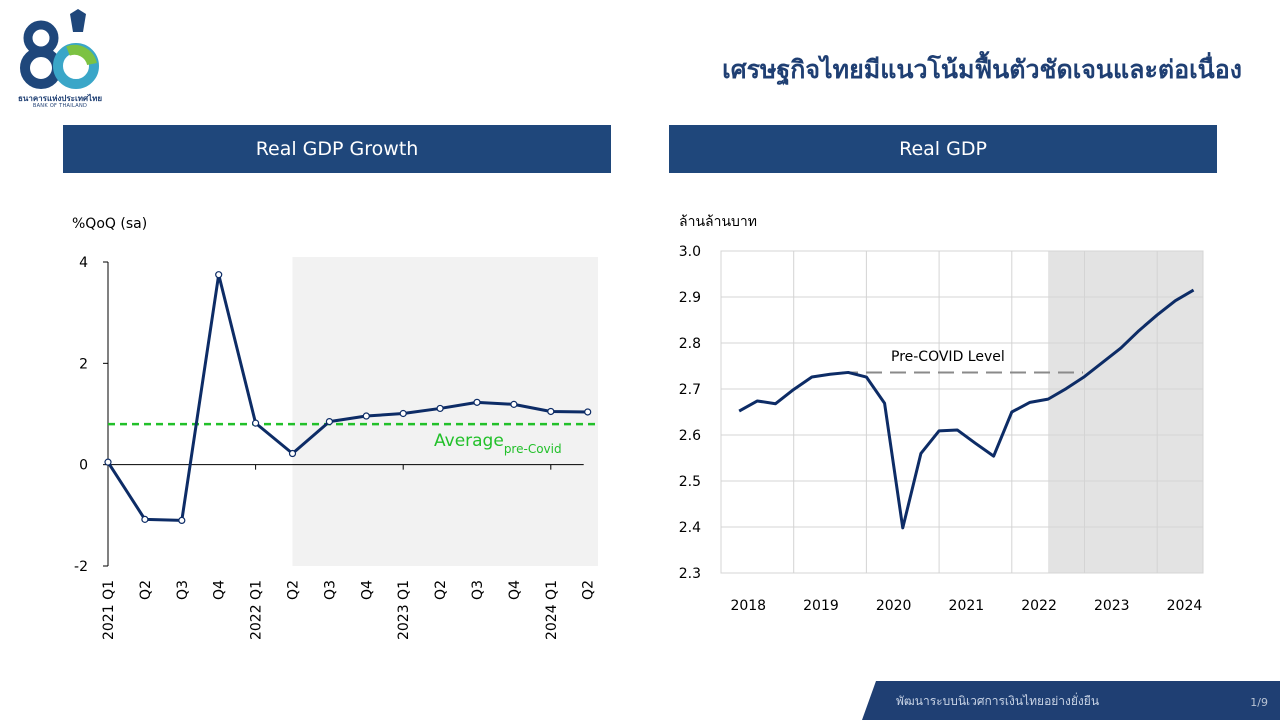  Describe the element at coordinates (83, 364) in the screenshot. I see `y-tick-label: 2` at that location.